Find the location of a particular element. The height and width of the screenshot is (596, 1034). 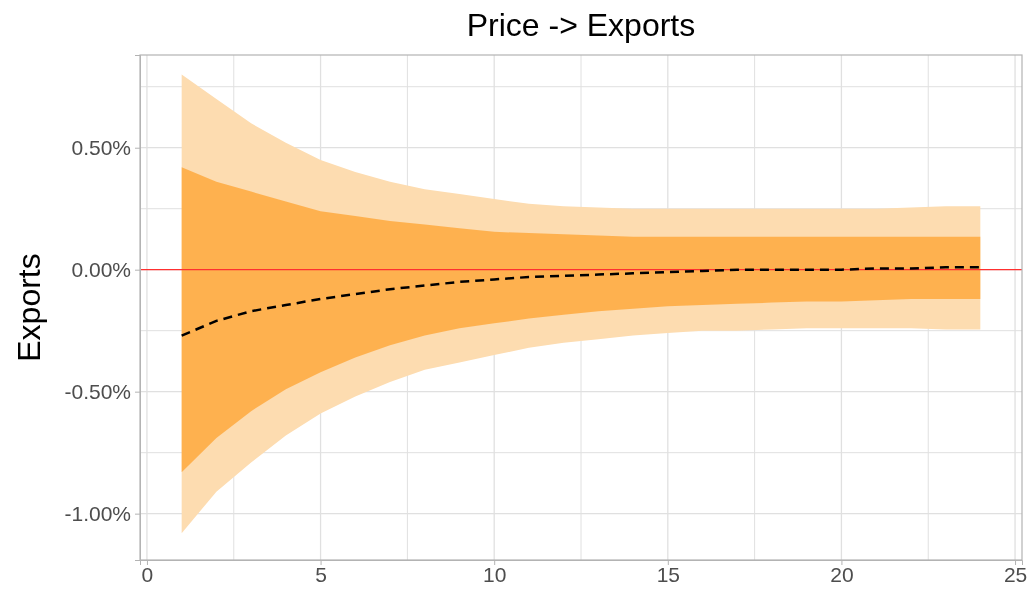

y-tick-label: -0.50% is located at coordinates (97, 391).